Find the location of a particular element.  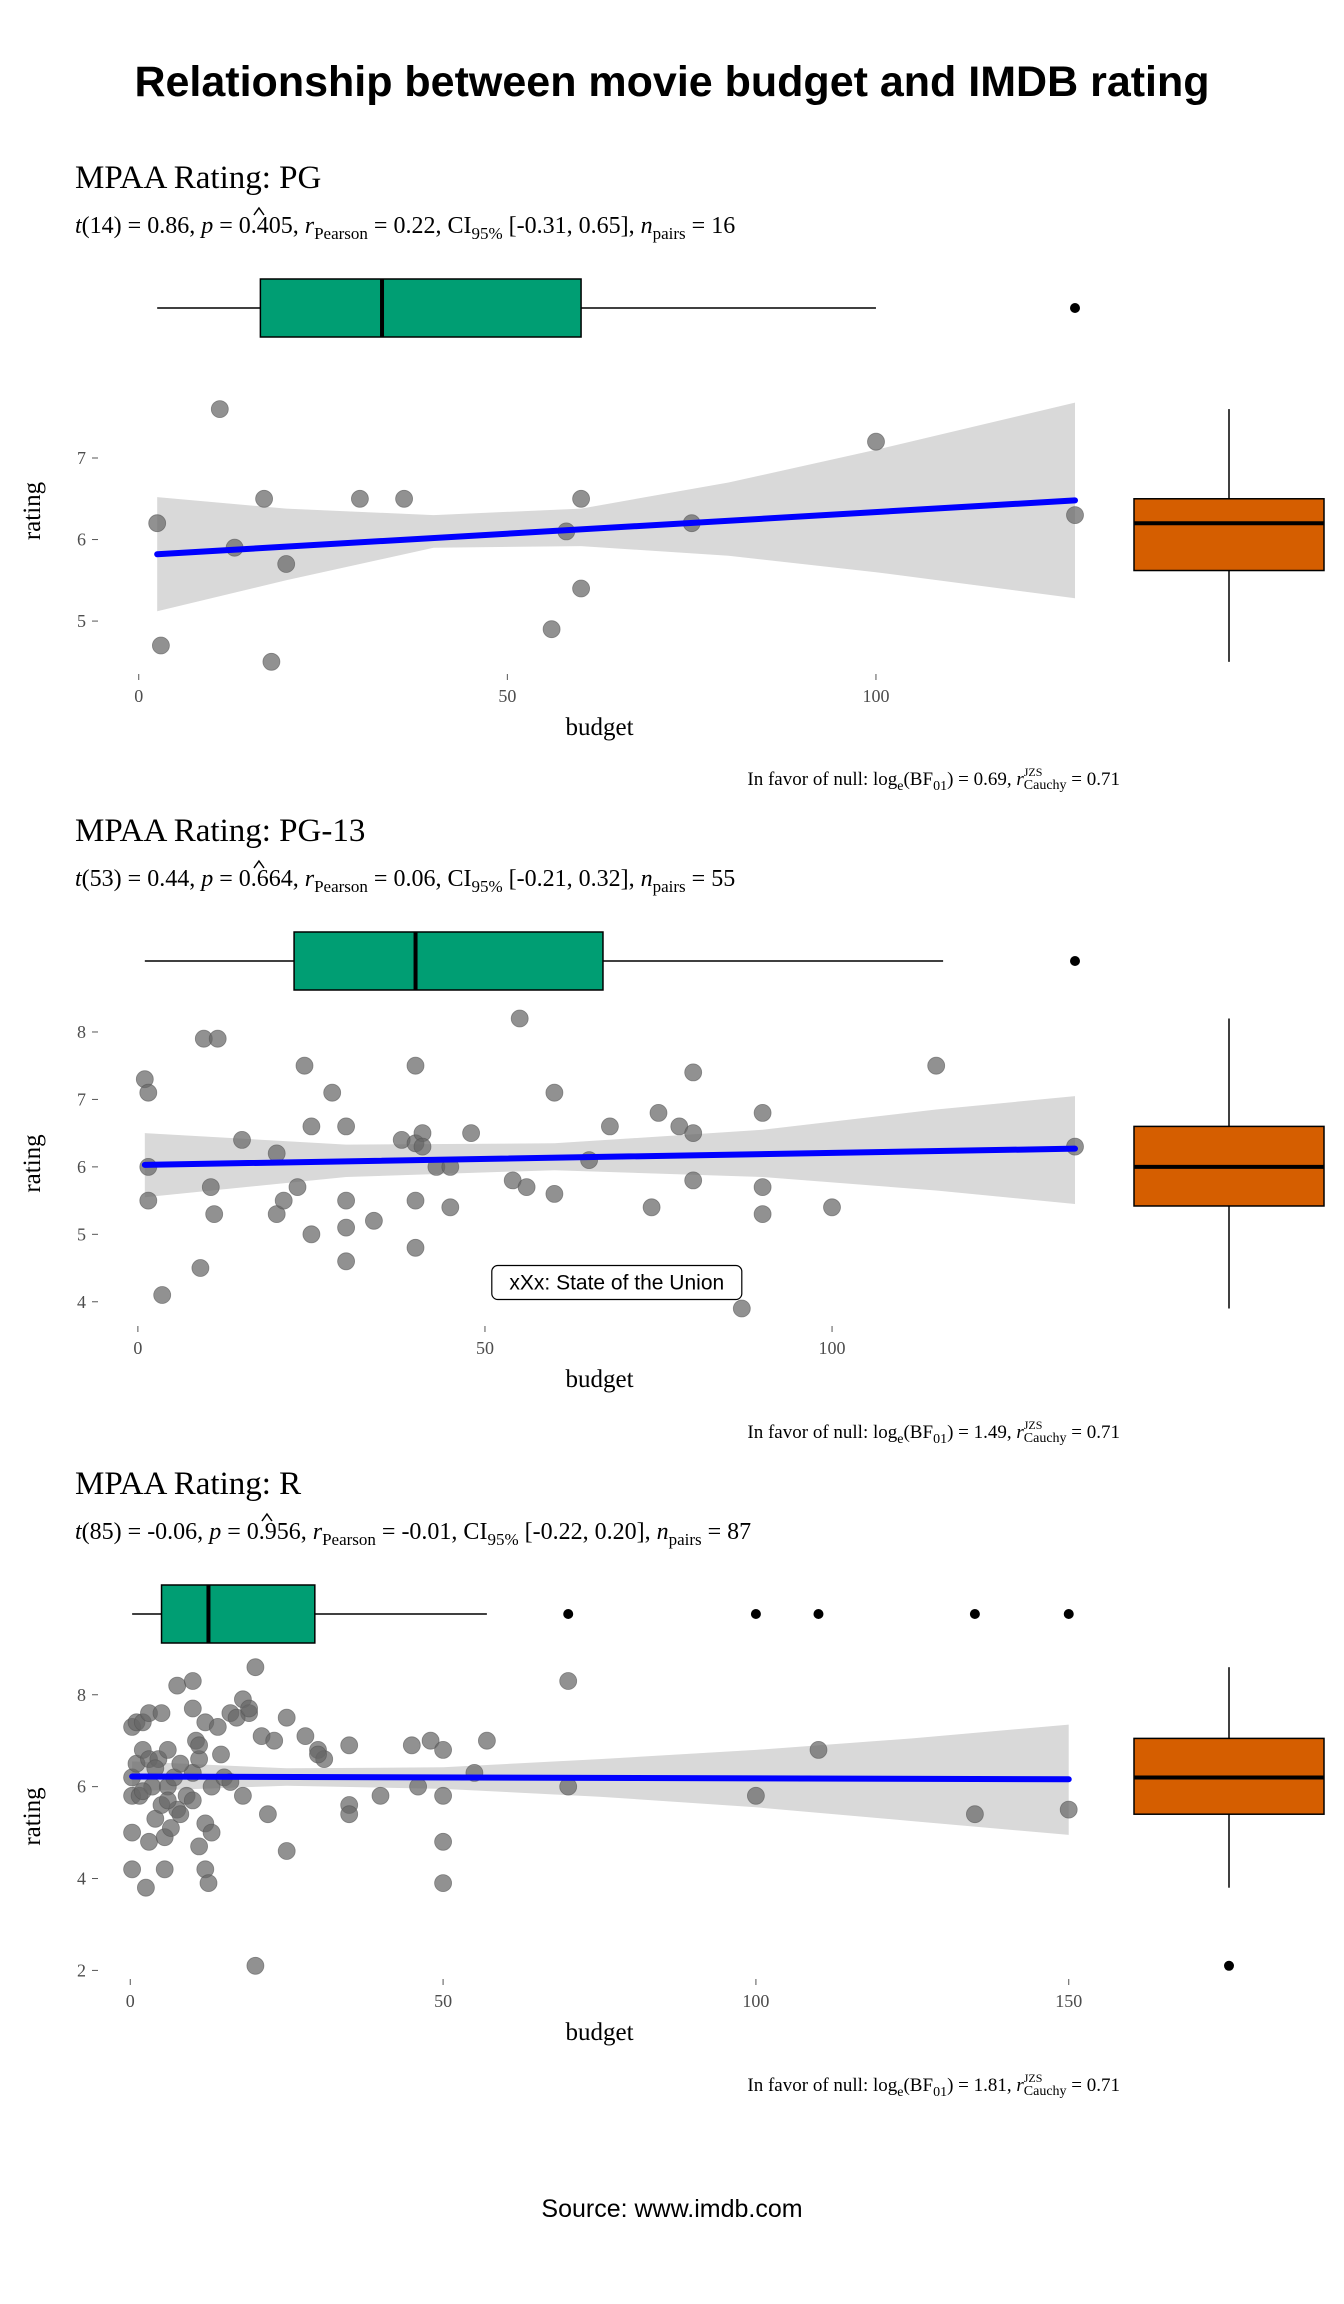

text-span: e is located at coordinates (900, 786).